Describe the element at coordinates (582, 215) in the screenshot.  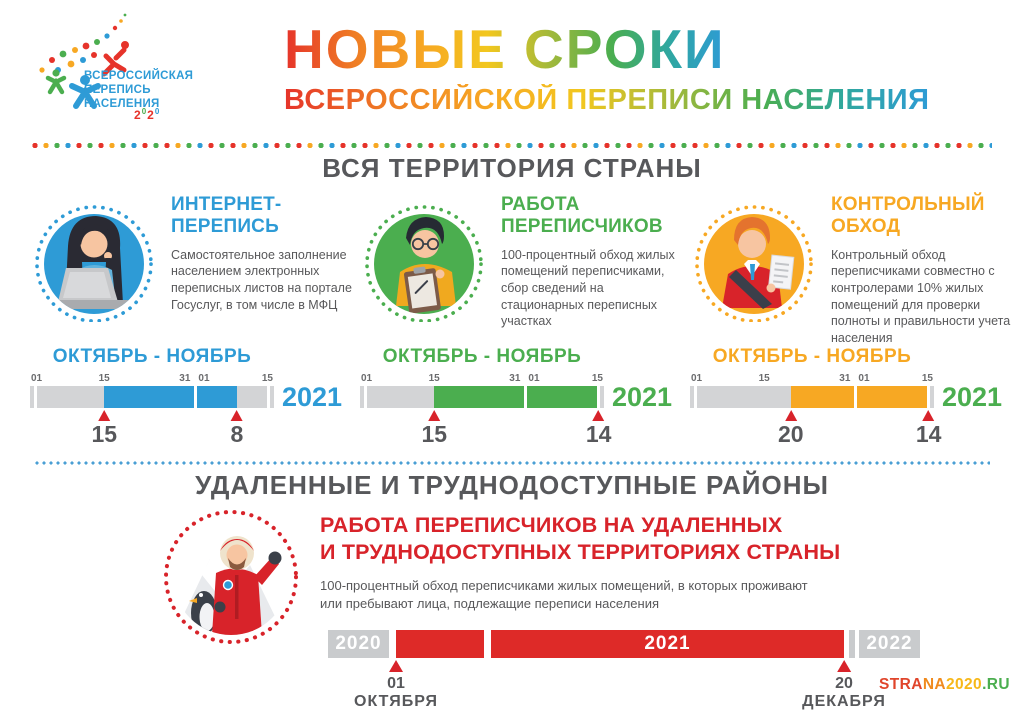
I see `column-heading: РАБОТА ПЕРЕПИСЧИКОВ` at that location.